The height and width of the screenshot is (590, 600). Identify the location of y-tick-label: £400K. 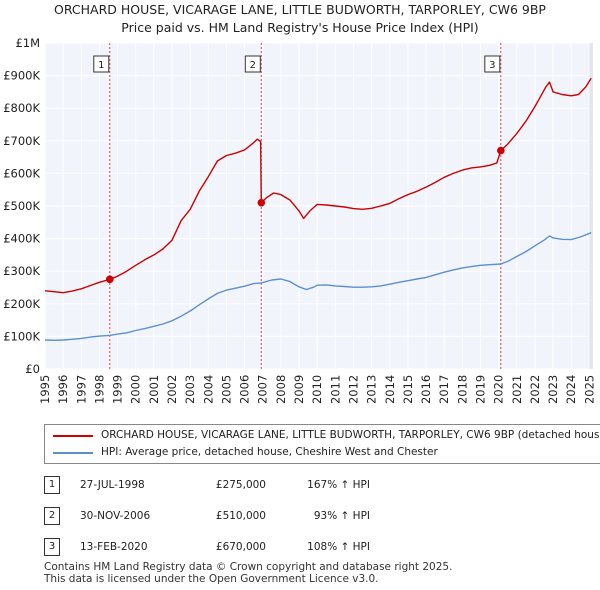
(21, 239).